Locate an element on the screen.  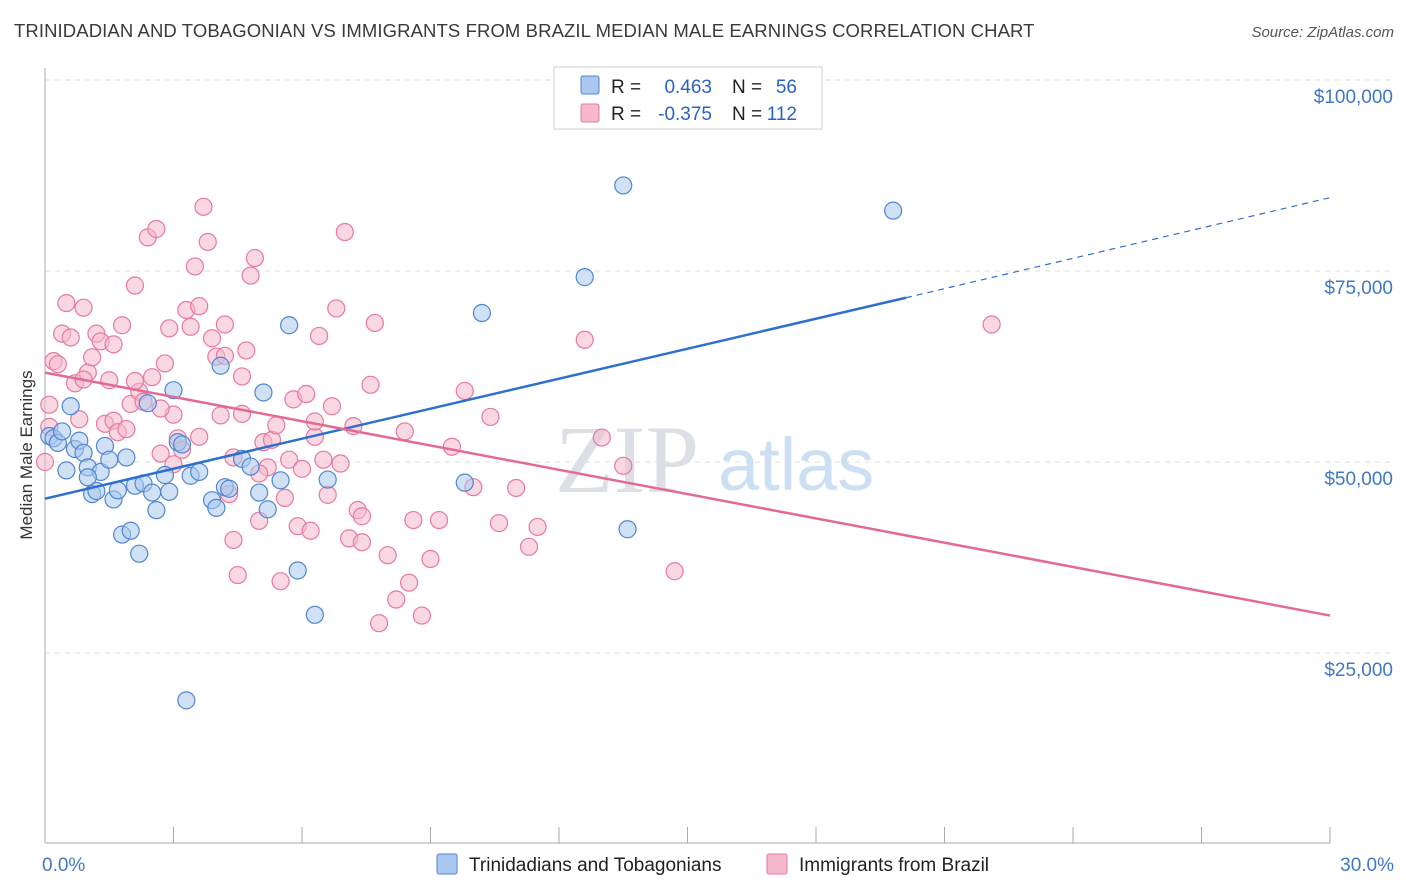
stats-r-value-pink: -0.375 is located at coordinates (685, 114).